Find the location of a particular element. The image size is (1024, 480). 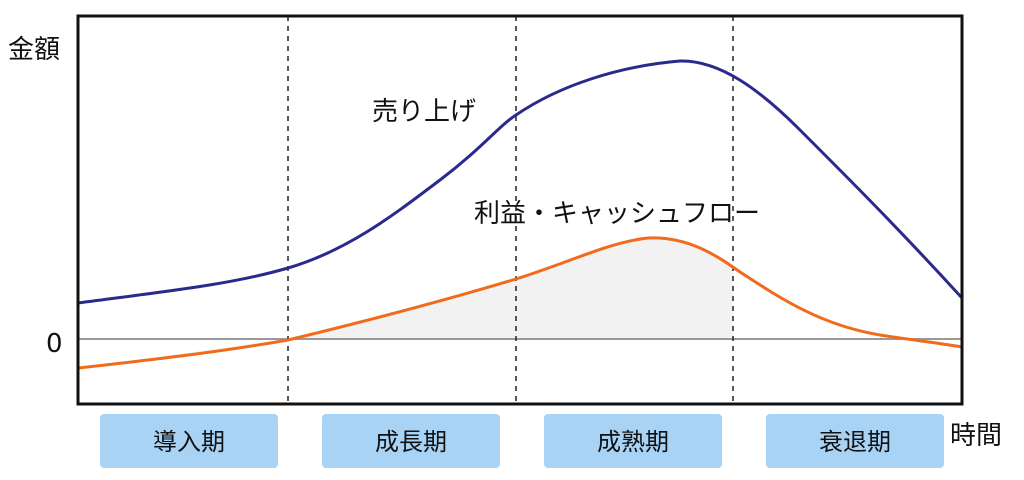

phase-introduction: 導入期 is located at coordinates (189, 441).